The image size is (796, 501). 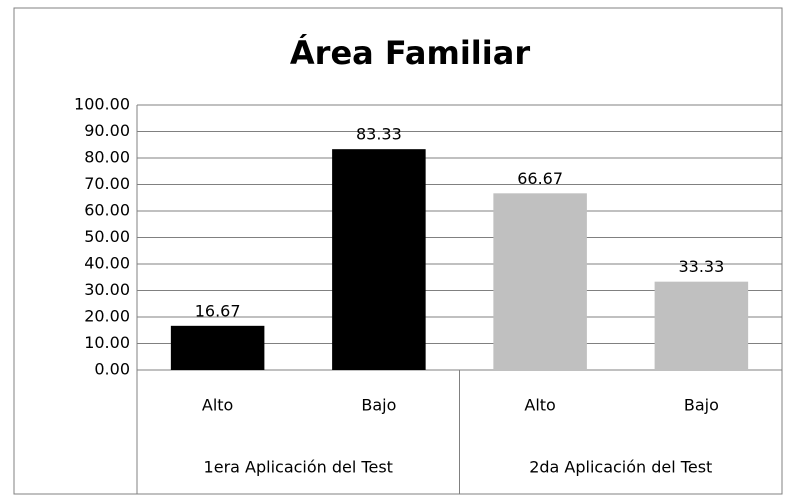 What do you see at coordinates (107, 263) in the screenshot?
I see `y-tick-label: 40.00` at bounding box center [107, 263].